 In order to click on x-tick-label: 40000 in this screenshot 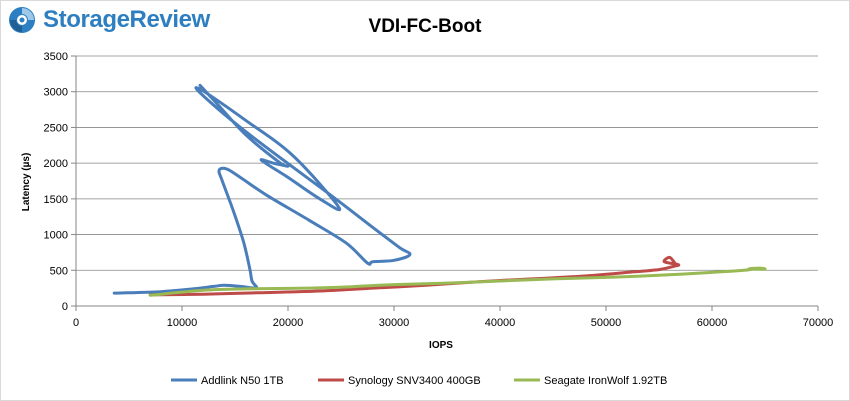, I will do `click(500, 323)`.